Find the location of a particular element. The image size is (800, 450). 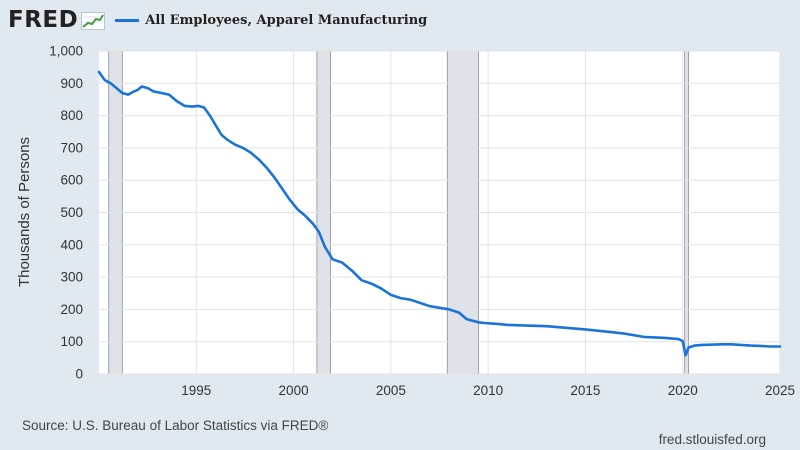

x-axis-ticks: 1995 2000 2005 2010 2015 2020 2025 is located at coordinates (488, 390).